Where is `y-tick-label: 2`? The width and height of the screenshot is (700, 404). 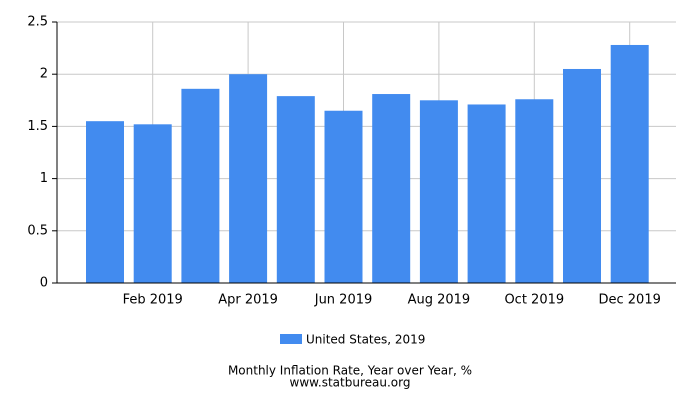 y-tick-label: 2 is located at coordinates (44, 74).